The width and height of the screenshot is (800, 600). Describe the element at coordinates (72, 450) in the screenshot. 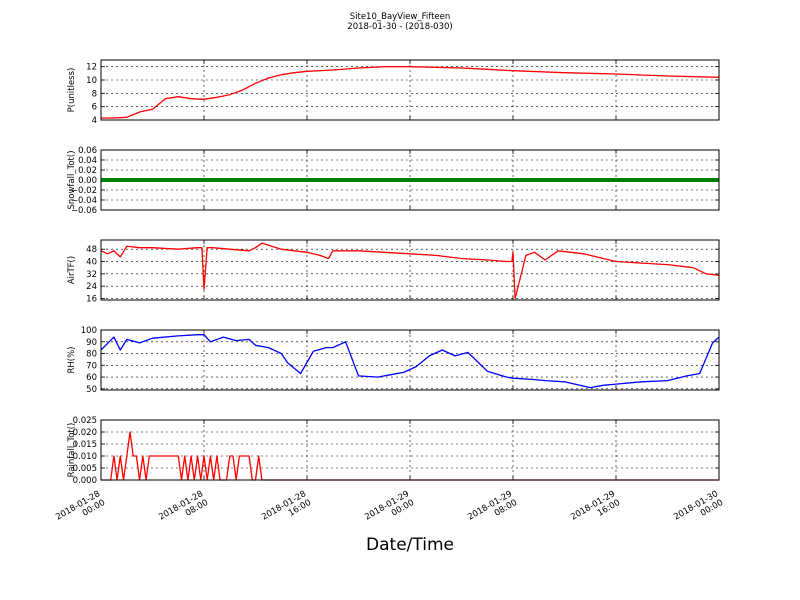

I see `y-axis-label: Rainfall_Tot()` at that location.